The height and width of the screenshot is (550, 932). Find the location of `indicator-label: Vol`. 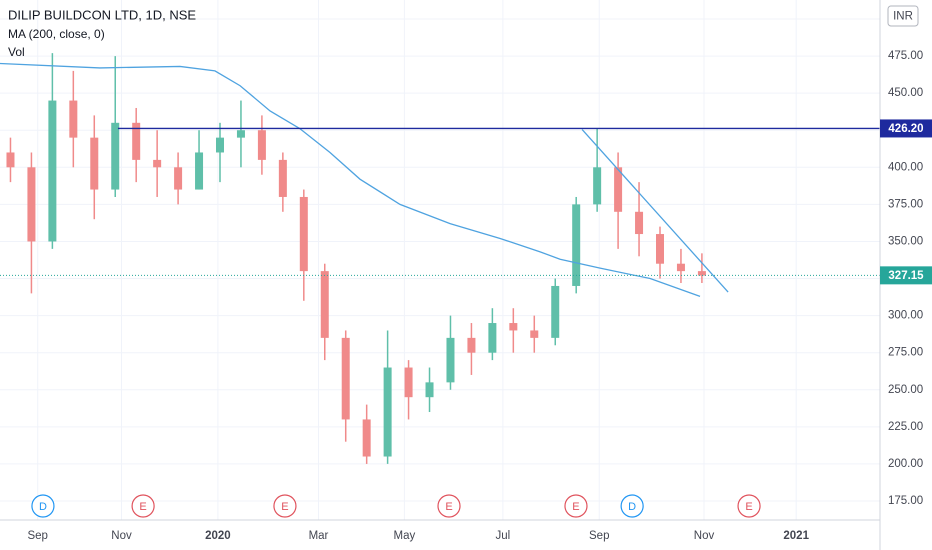

indicator-label: Vol is located at coordinates (16, 52).